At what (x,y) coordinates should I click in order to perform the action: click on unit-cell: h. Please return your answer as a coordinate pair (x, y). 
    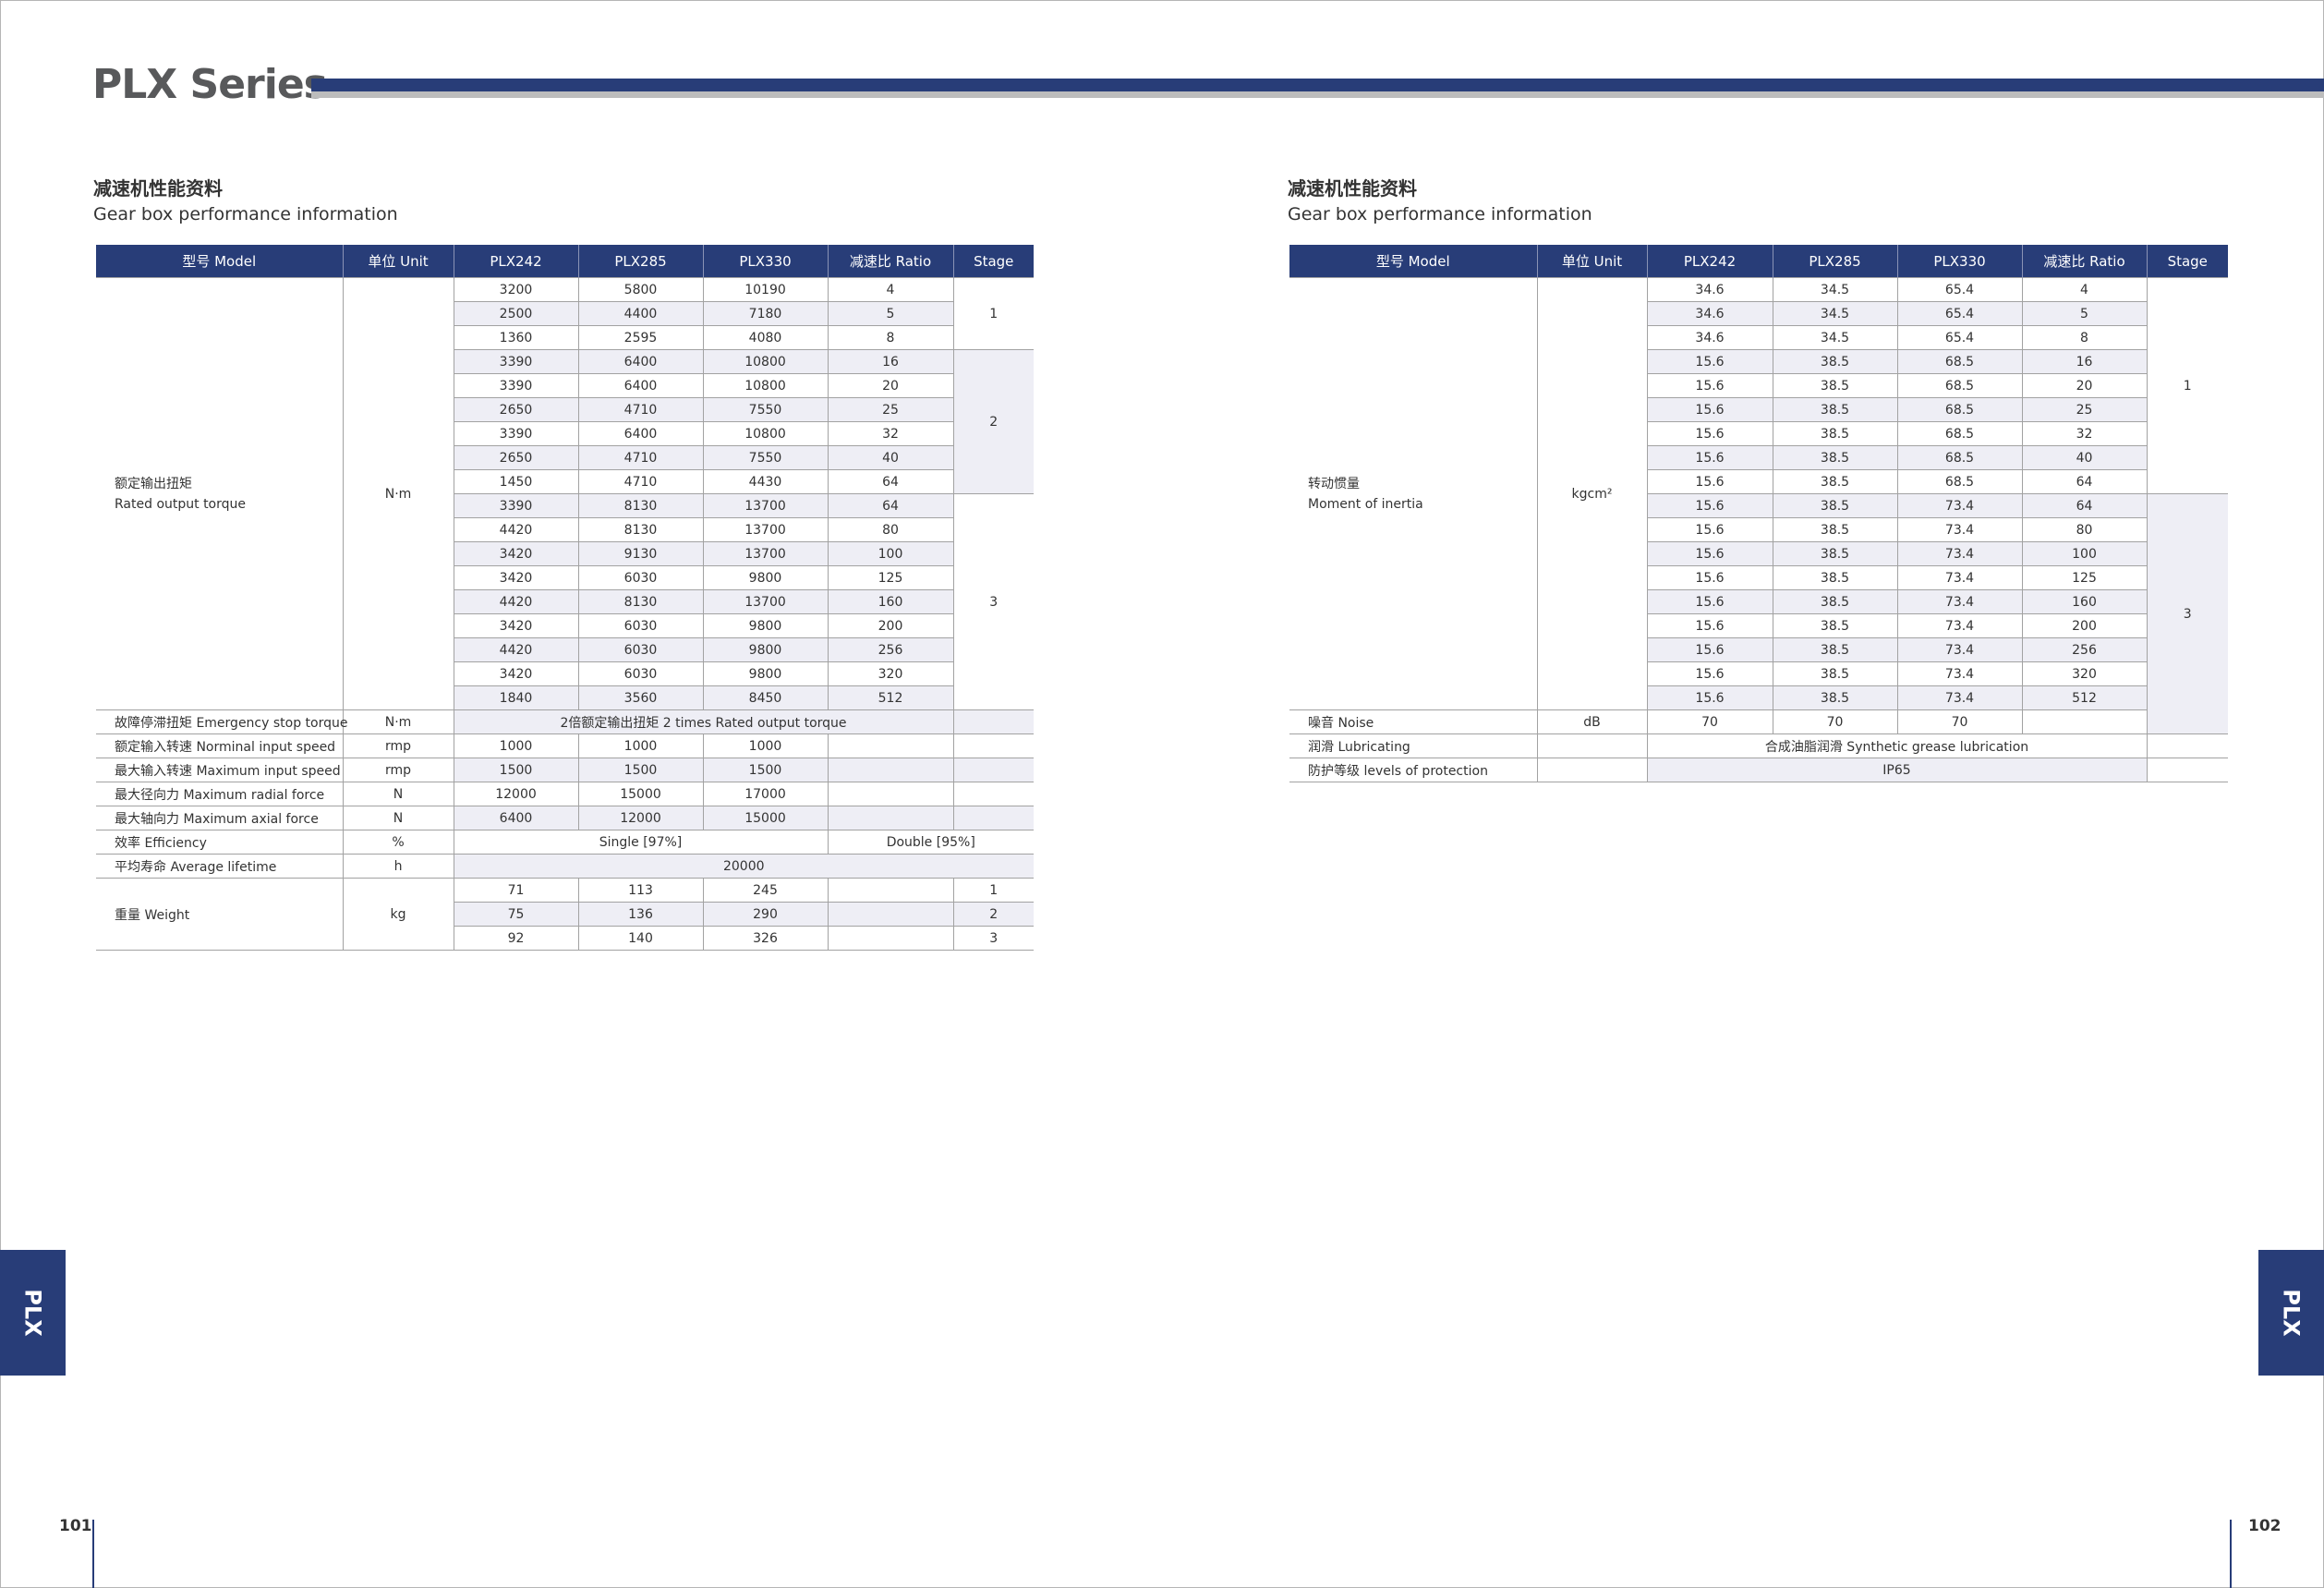
    Looking at the image, I should click on (398, 866).